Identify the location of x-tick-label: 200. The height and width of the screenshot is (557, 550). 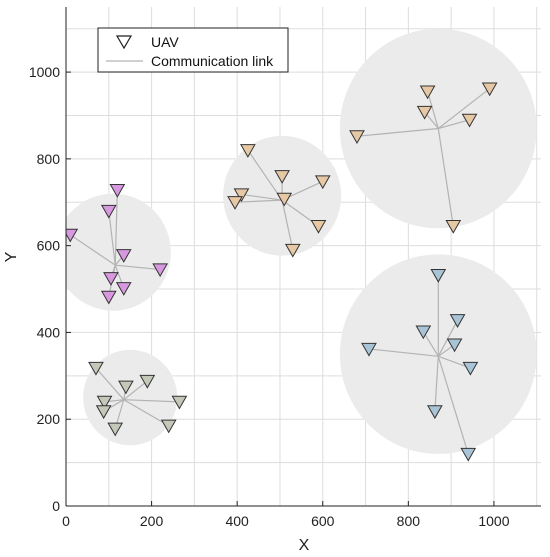
(152, 521).